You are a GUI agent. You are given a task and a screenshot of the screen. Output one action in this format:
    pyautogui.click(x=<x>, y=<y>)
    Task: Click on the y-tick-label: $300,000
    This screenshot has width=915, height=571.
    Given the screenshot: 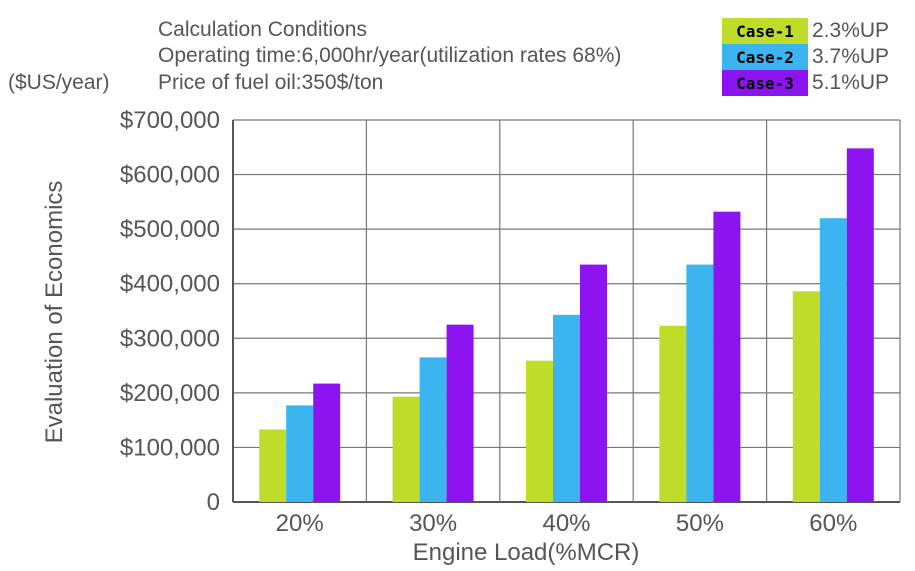 What is the action you would take?
    pyautogui.click(x=170, y=338)
    